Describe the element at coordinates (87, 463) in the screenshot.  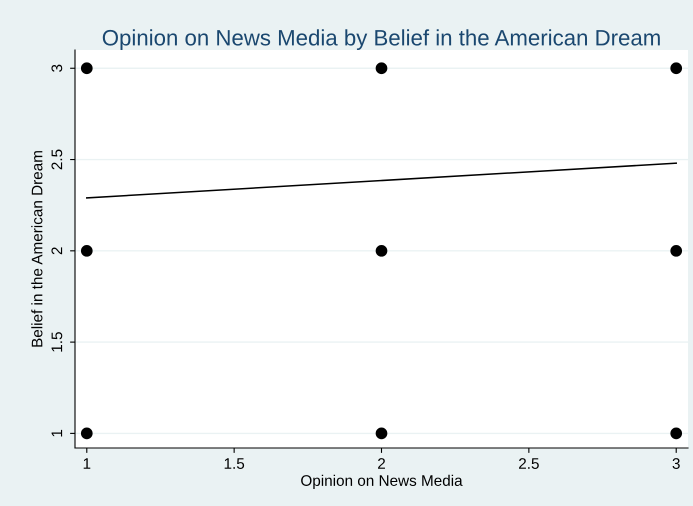
I see `x-tick-label: 1` at that location.